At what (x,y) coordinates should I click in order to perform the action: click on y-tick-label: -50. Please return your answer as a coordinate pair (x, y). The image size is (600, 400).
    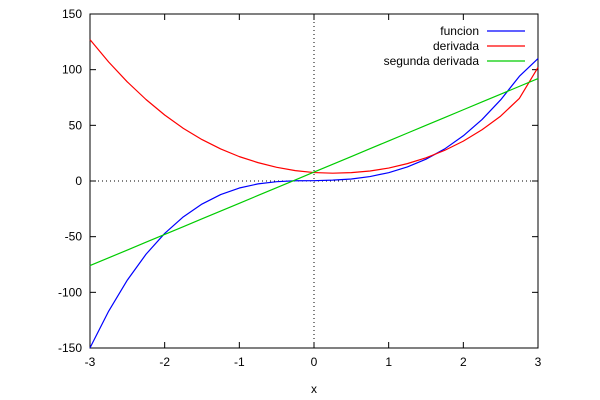
    Looking at the image, I should click on (74, 237).